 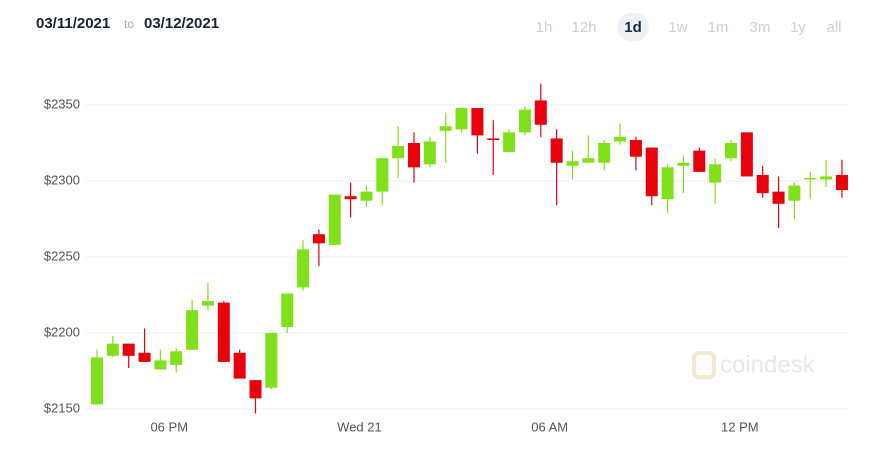 What do you see at coordinates (544, 27) in the screenshot?
I see `range-button: 1h` at bounding box center [544, 27].